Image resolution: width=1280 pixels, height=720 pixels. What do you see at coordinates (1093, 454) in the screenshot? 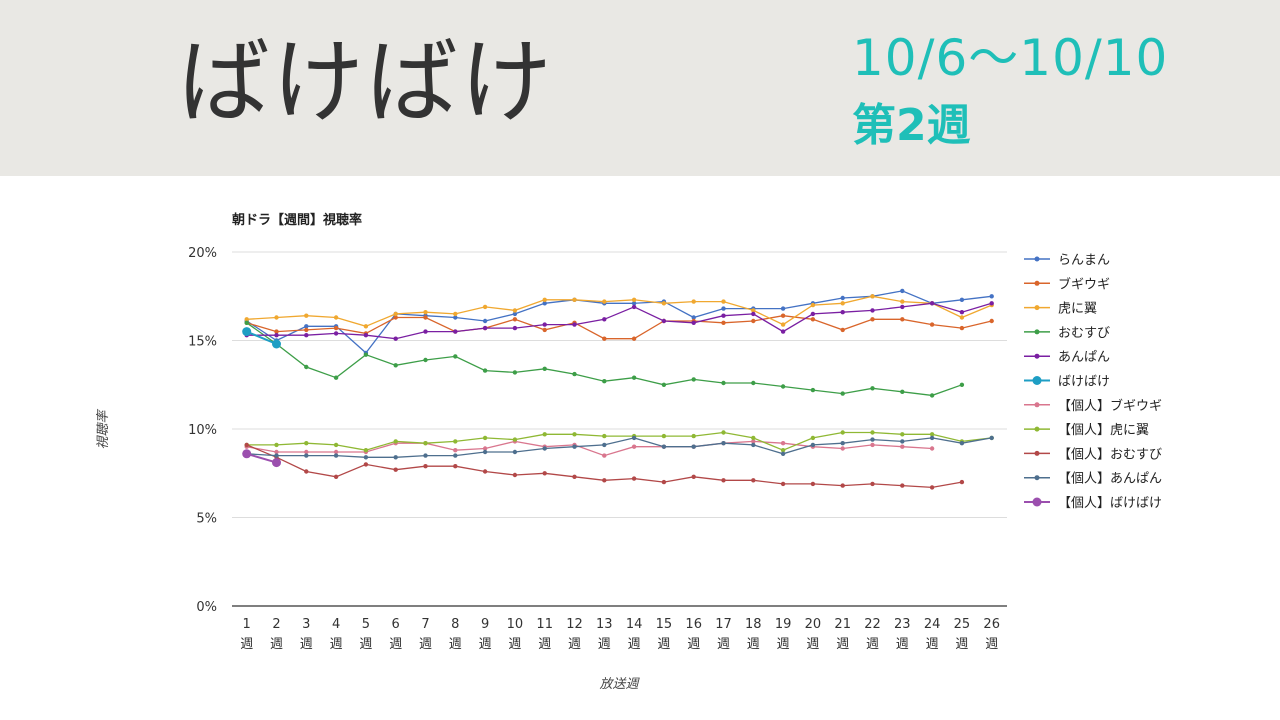
I see `legend-item: 【個人】おむすび` at bounding box center [1093, 454].